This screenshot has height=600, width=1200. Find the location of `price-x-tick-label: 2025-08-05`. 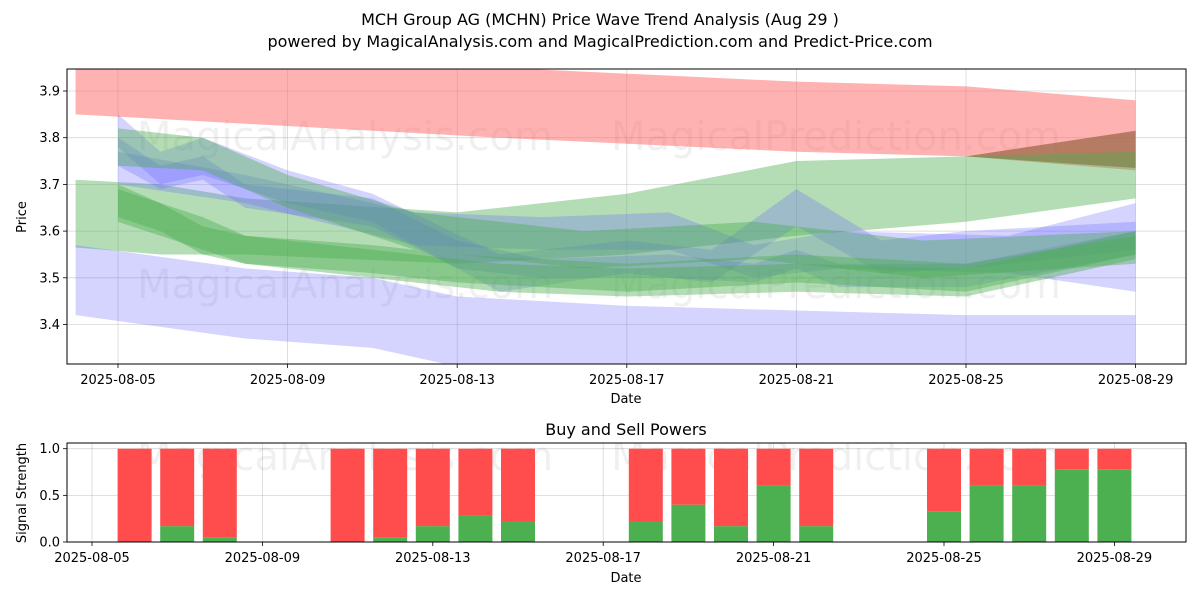

price-x-tick-label: 2025-08-05 is located at coordinates (118, 380).